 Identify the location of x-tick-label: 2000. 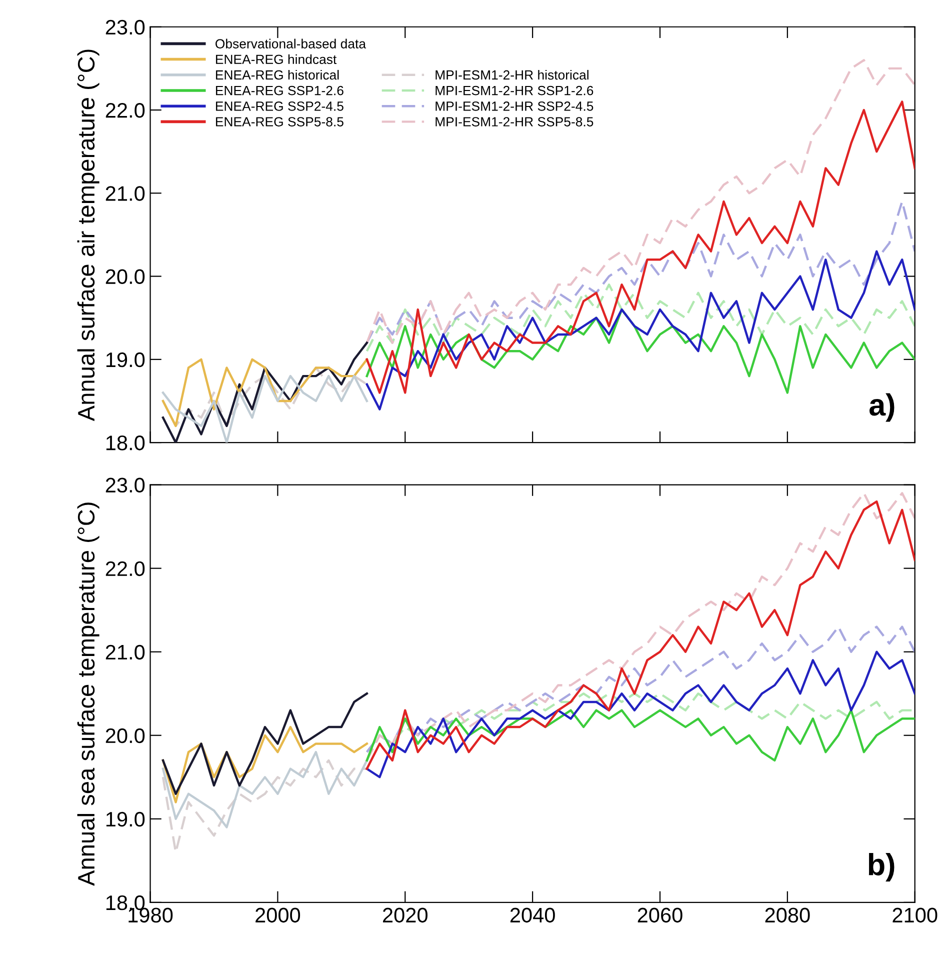
(278, 915).